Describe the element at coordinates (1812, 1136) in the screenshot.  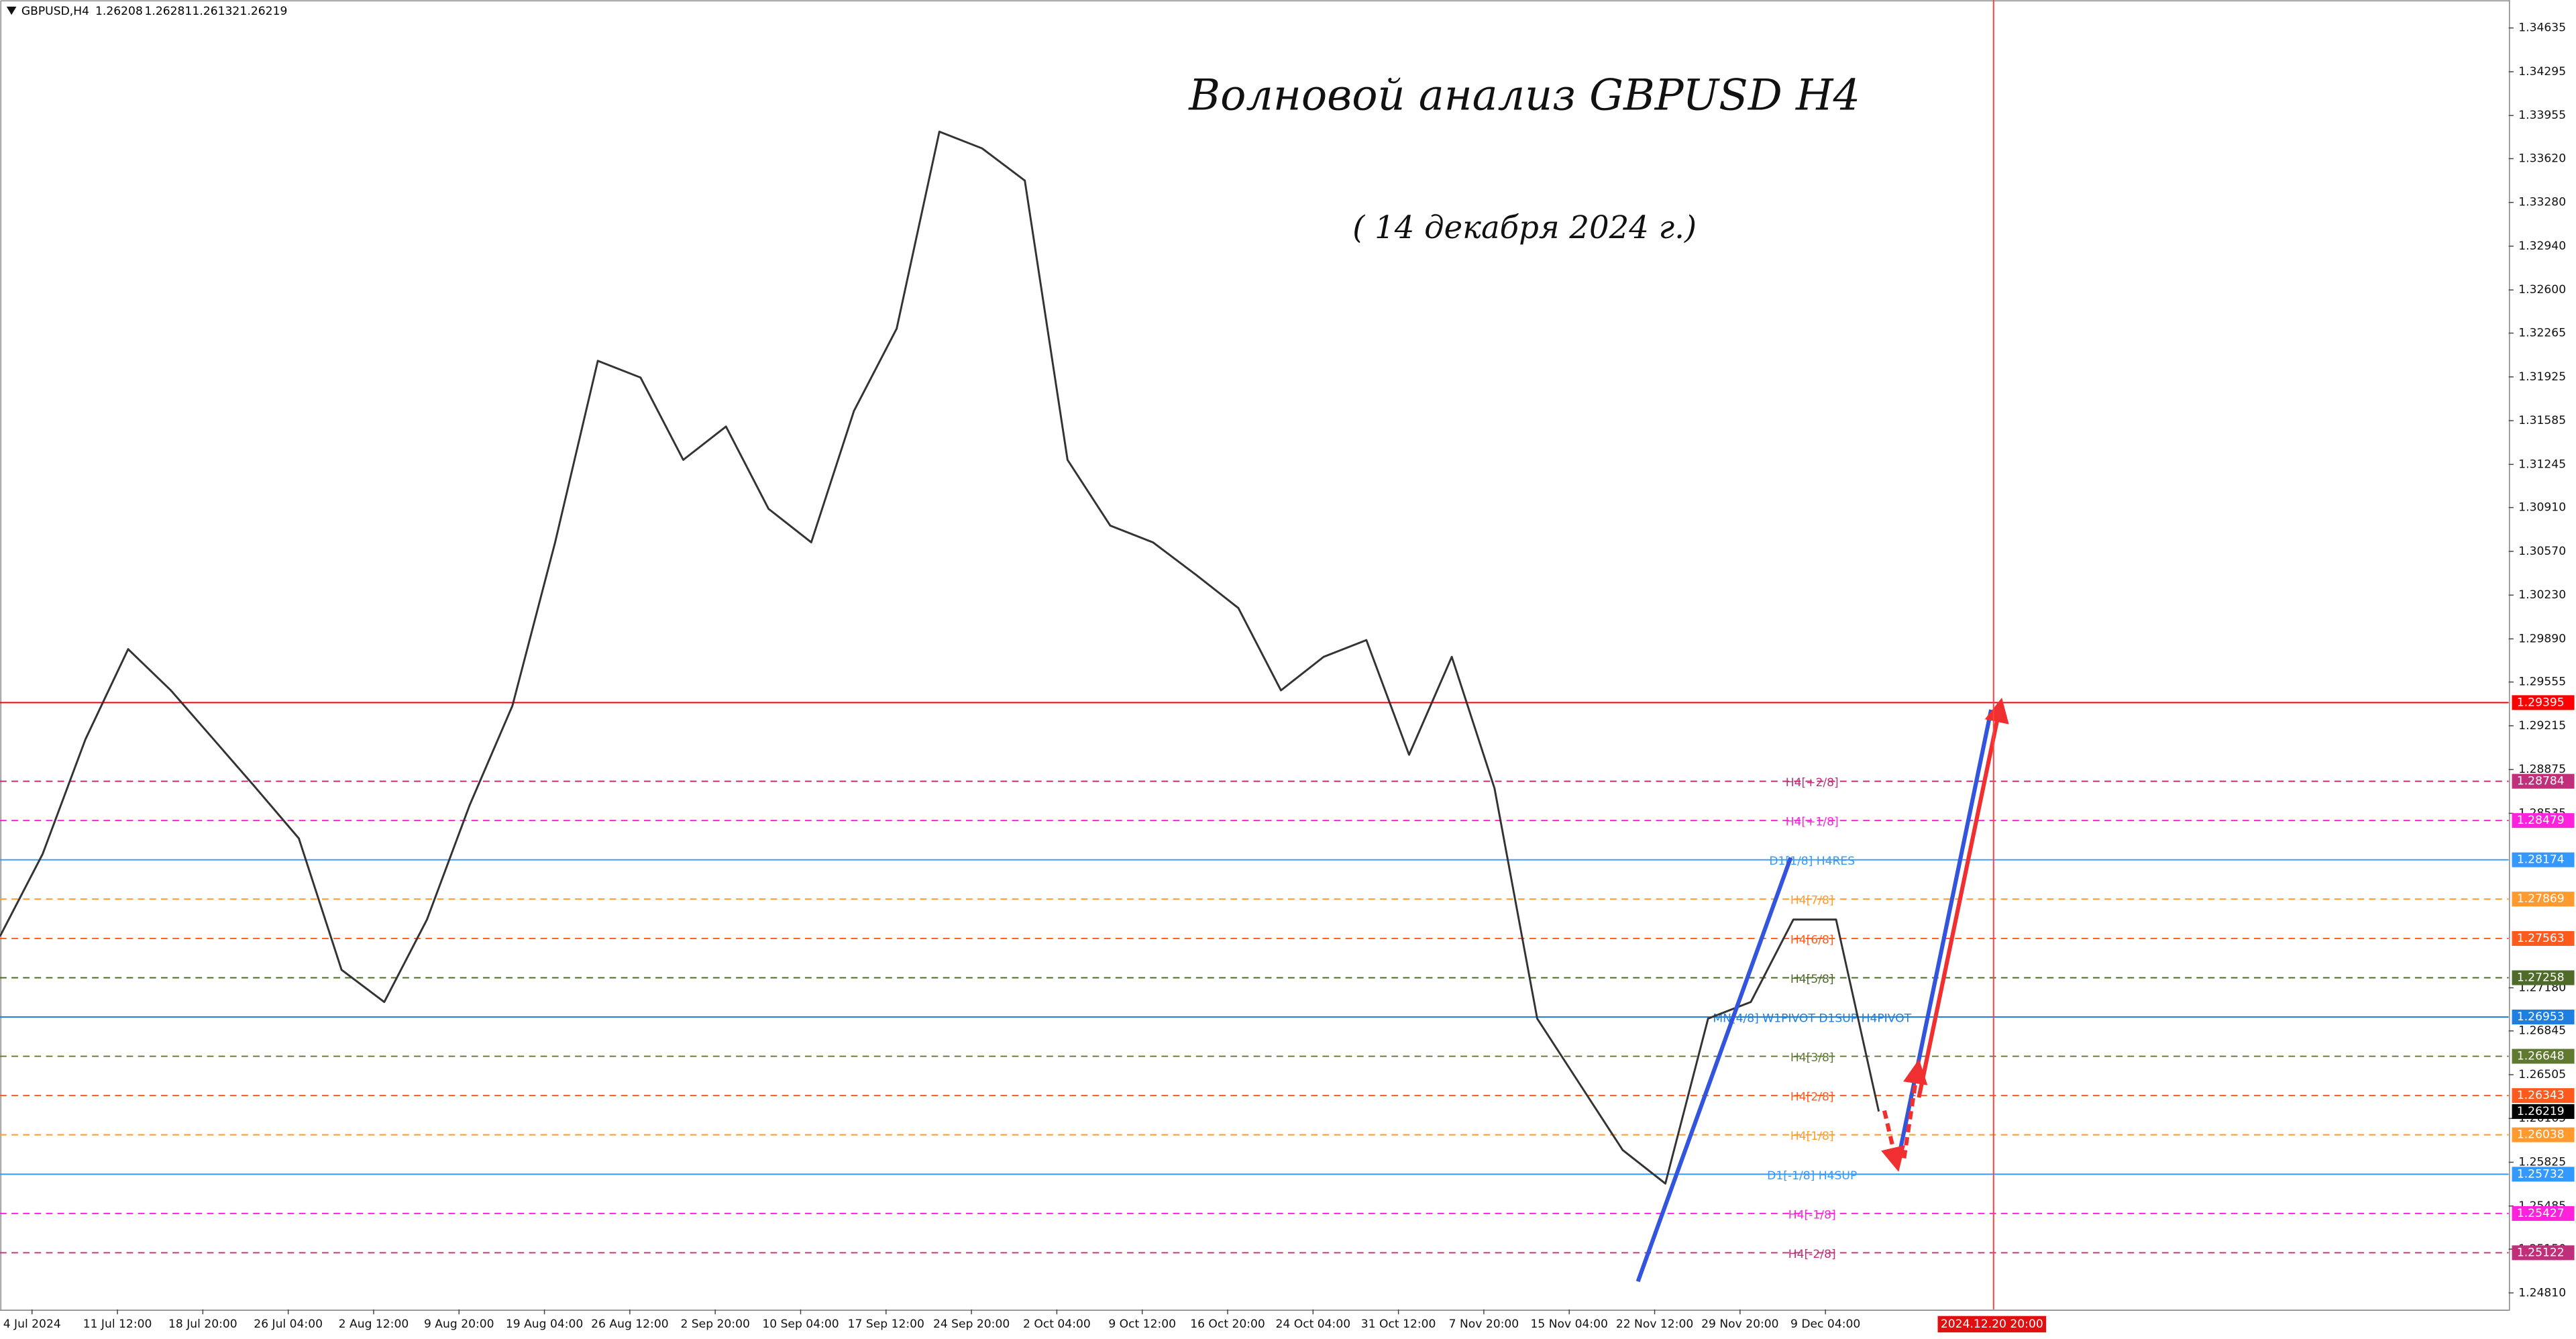
I see `level-label: H4[1/8]` at that location.